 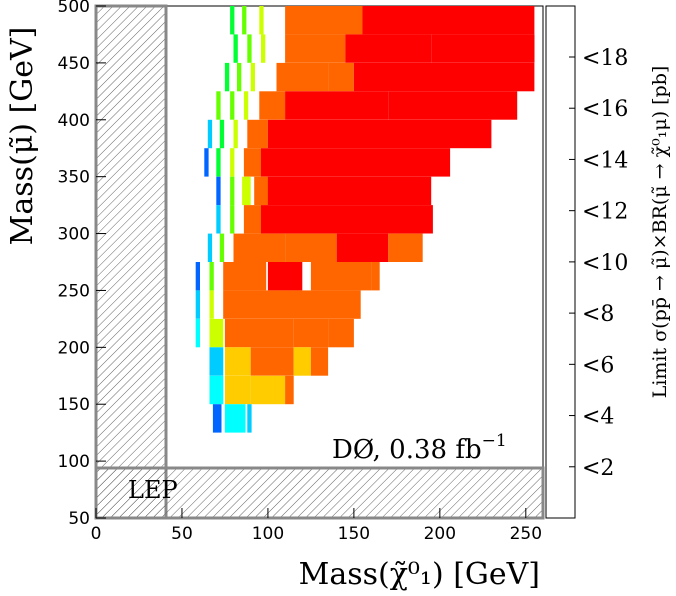 I want to click on colorbar-tick-label: <14, so click(x=605, y=160).